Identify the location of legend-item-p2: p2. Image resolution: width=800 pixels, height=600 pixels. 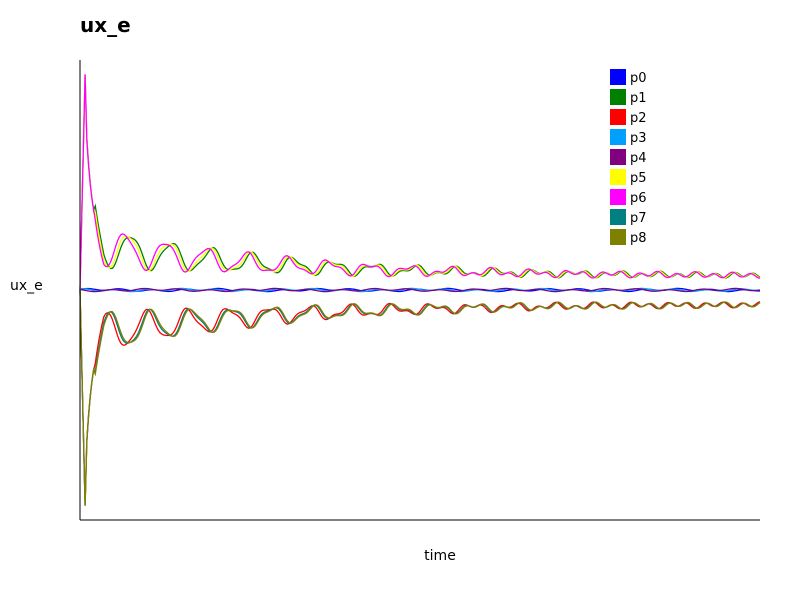
(628, 117).